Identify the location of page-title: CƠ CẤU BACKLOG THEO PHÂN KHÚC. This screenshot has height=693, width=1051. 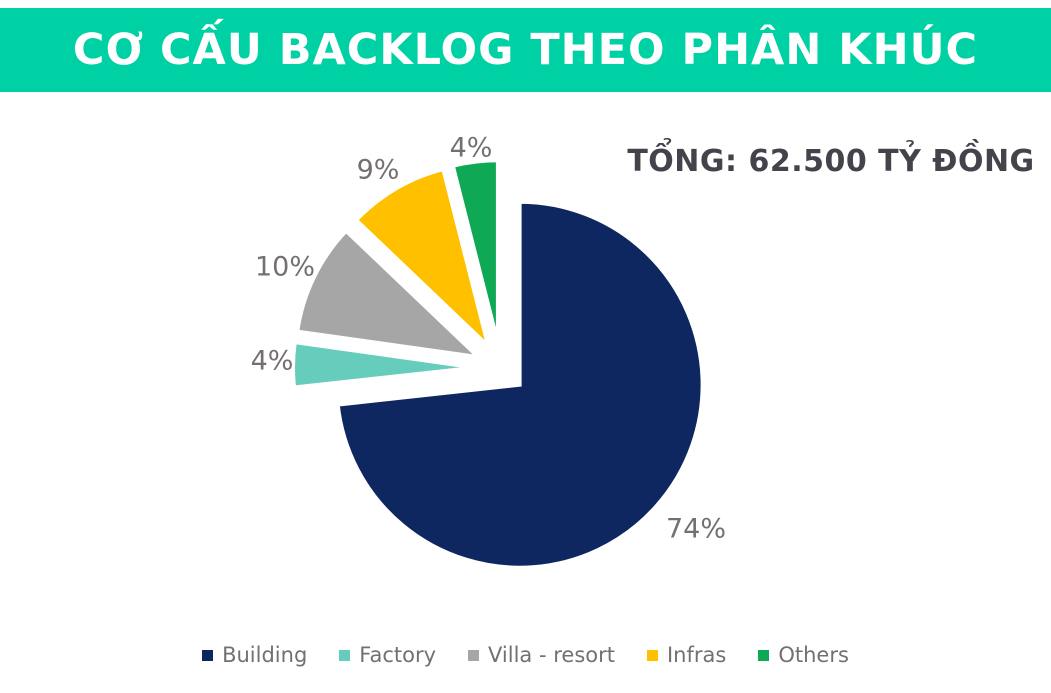
(525, 50).